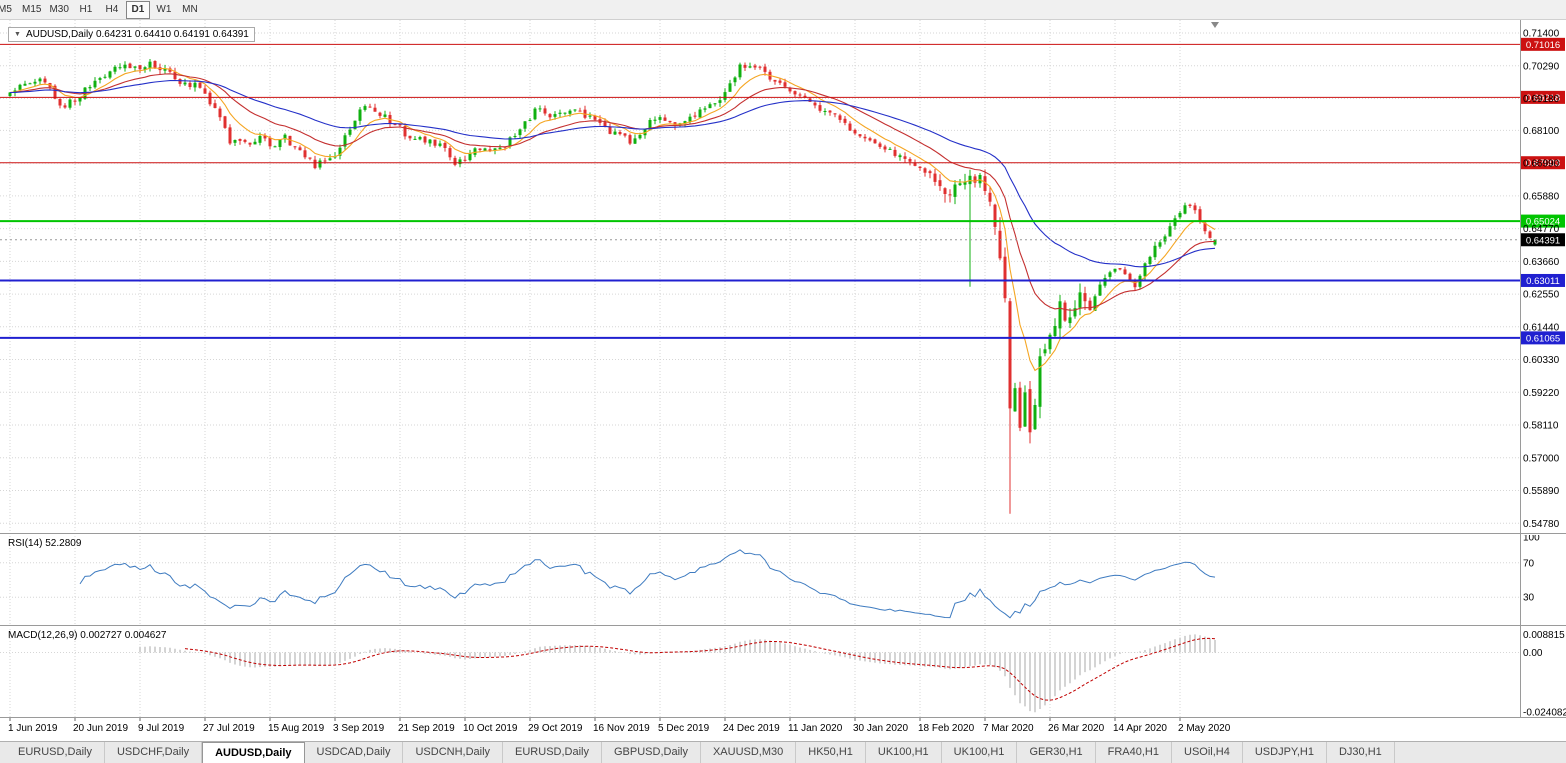  Describe the element at coordinates (552, 752) in the screenshot. I see `chart-tab-5-eurusd-daily: EURUSD,Daily` at that location.